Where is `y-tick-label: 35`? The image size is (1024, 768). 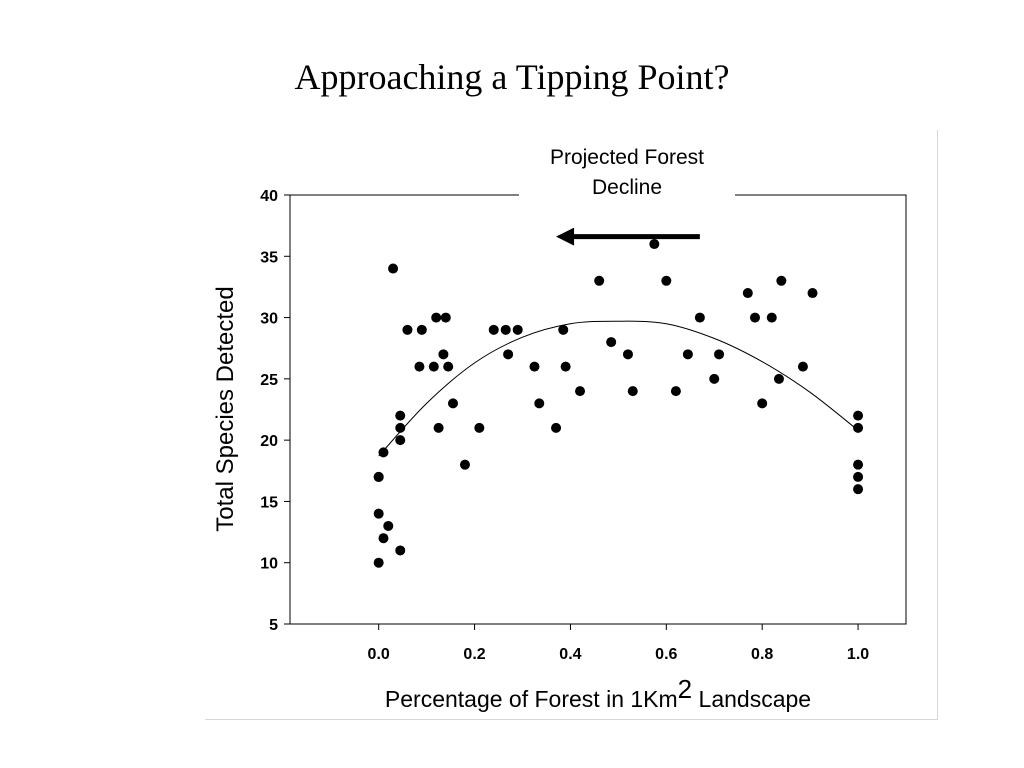 y-tick-label: 35 is located at coordinates (269, 257).